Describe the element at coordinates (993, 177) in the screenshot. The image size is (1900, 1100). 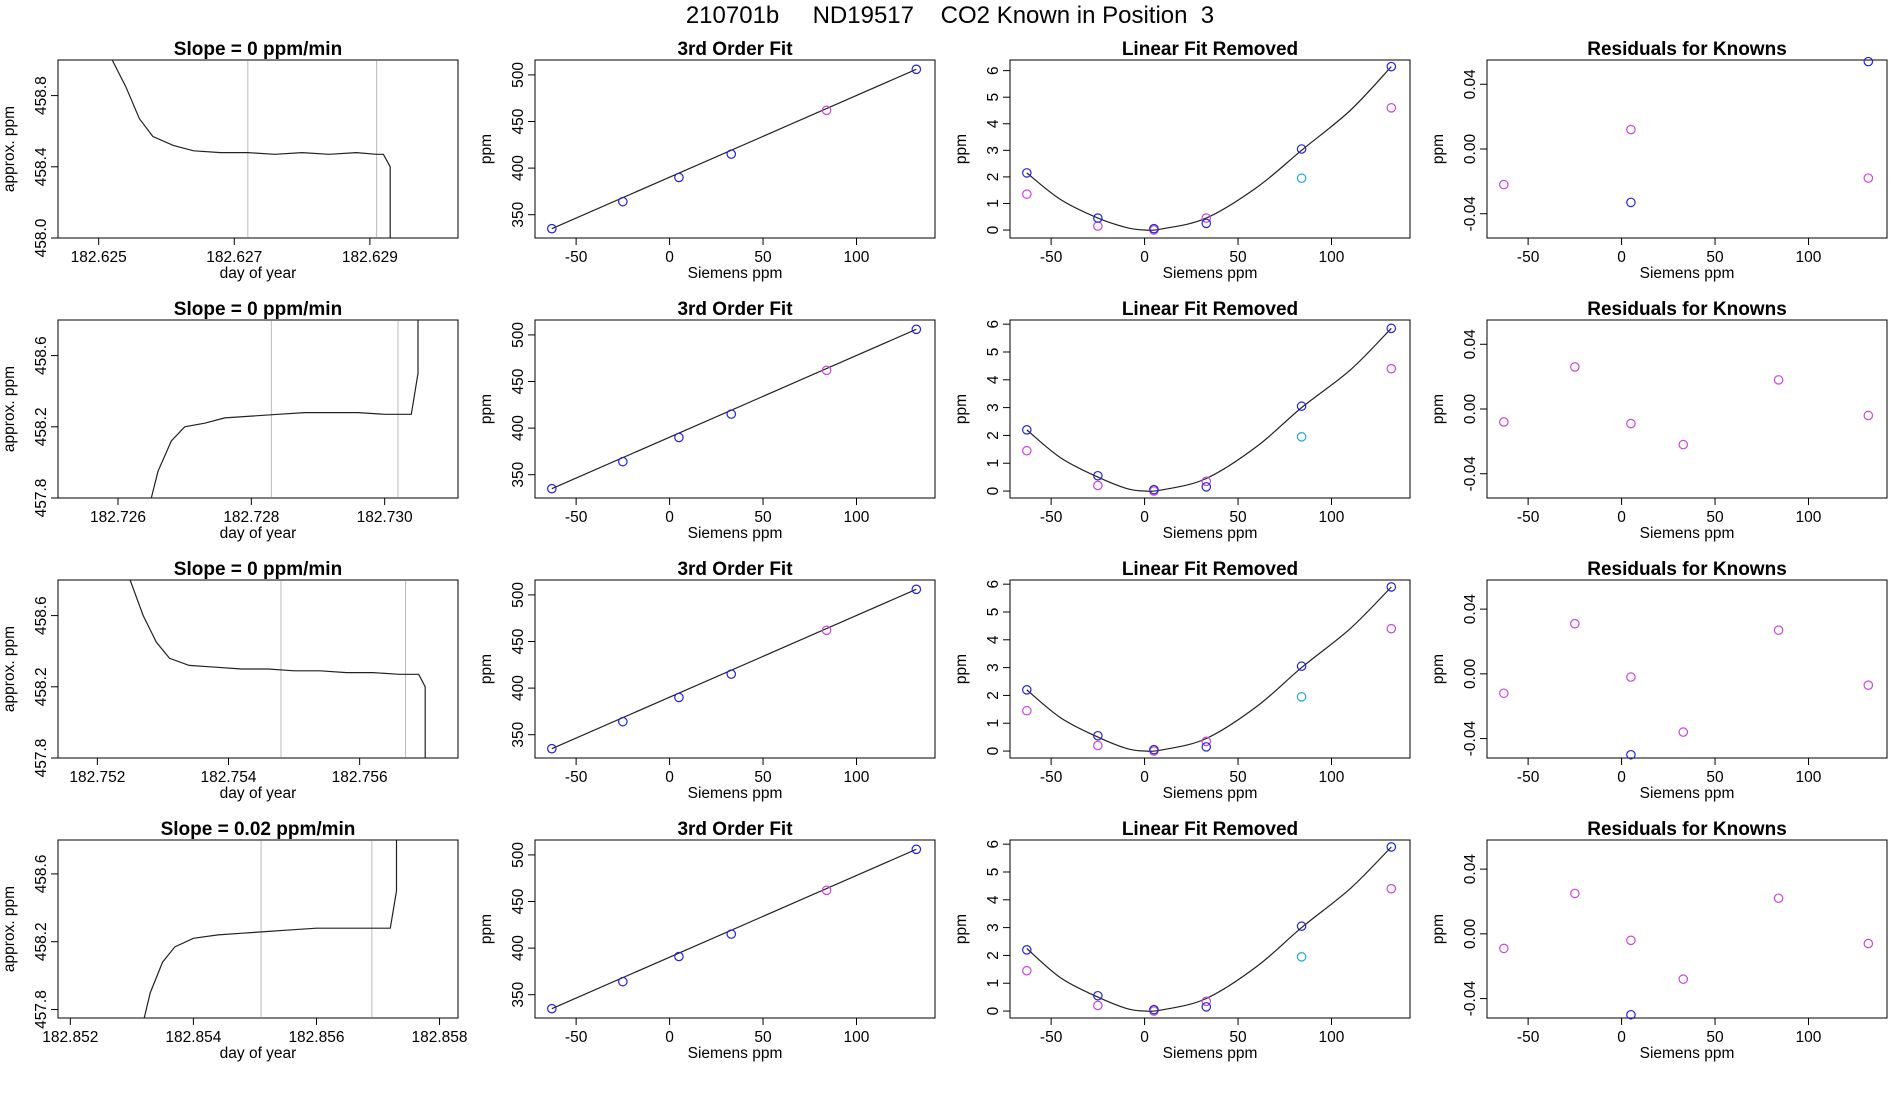
I see `y-tick-label: 2` at that location.